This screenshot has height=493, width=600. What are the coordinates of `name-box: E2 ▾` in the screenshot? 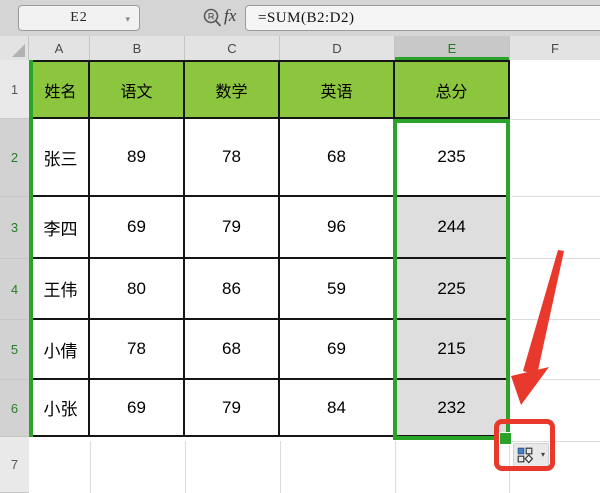 It's located at (79, 18).